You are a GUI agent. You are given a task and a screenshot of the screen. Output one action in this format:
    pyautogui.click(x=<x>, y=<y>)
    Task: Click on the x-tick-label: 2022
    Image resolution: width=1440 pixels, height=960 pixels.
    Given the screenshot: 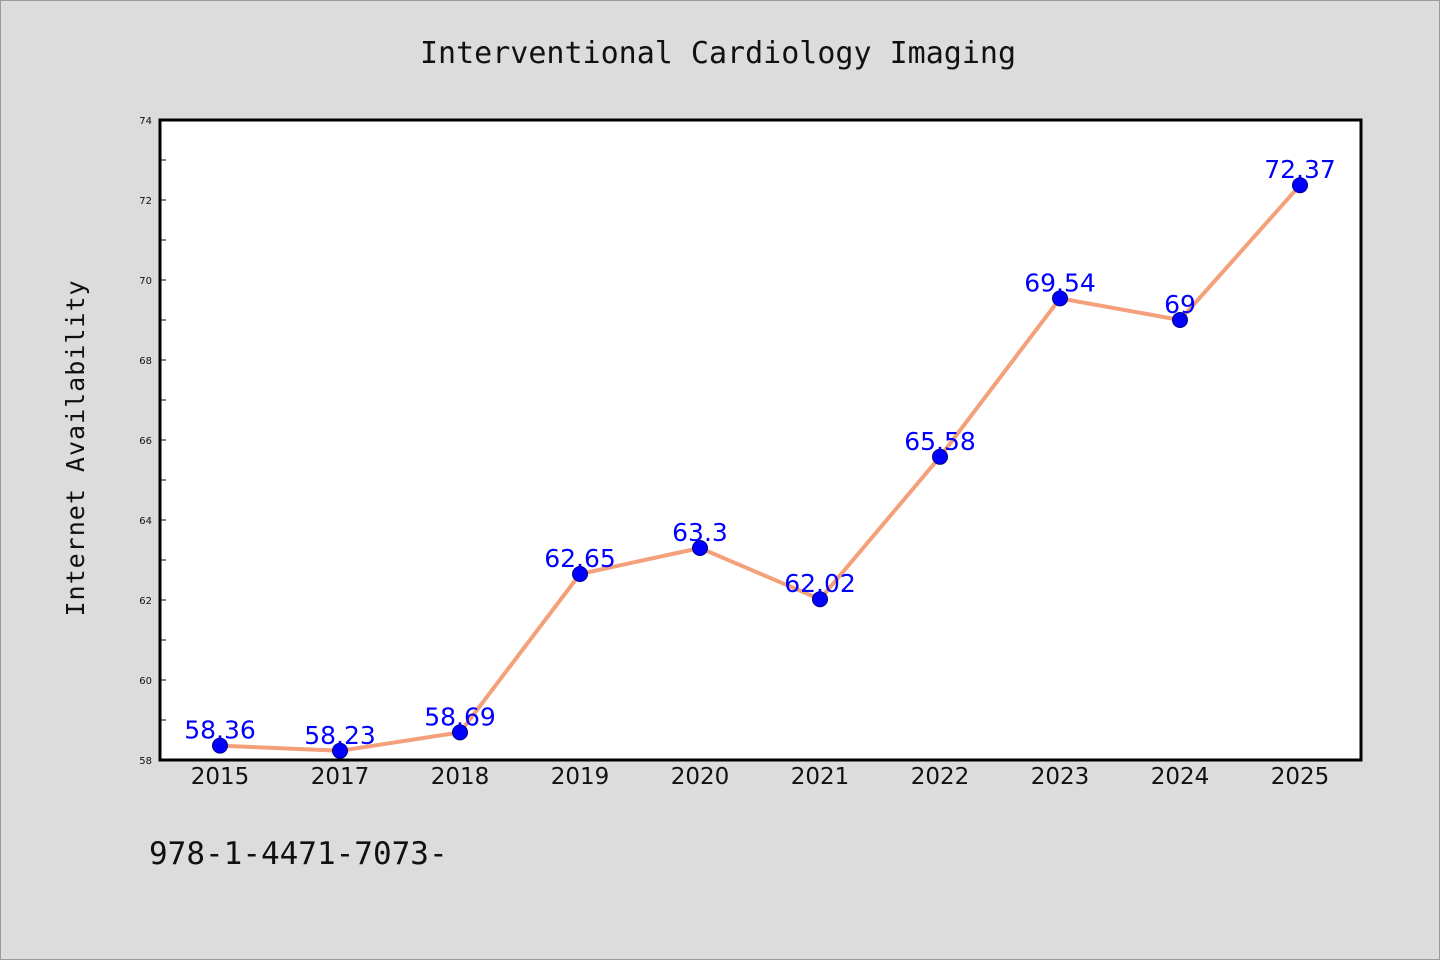 What is the action you would take?
    pyautogui.click(x=940, y=777)
    